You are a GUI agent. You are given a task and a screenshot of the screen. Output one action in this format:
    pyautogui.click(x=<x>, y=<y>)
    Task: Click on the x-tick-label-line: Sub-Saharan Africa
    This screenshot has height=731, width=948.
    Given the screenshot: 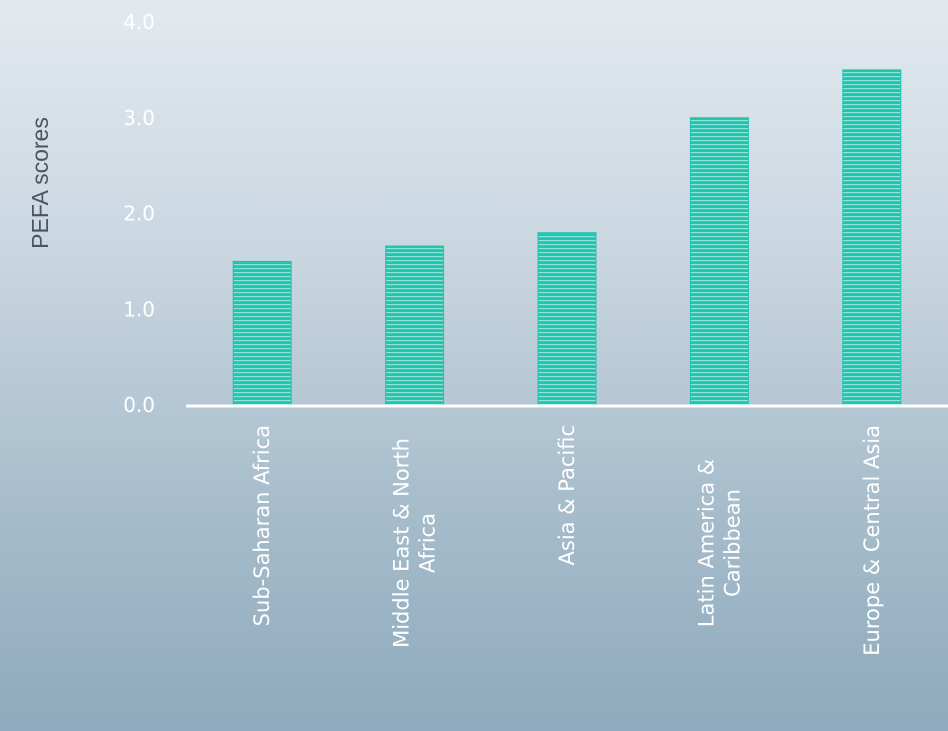 What is the action you would take?
    pyautogui.click(x=262, y=525)
    